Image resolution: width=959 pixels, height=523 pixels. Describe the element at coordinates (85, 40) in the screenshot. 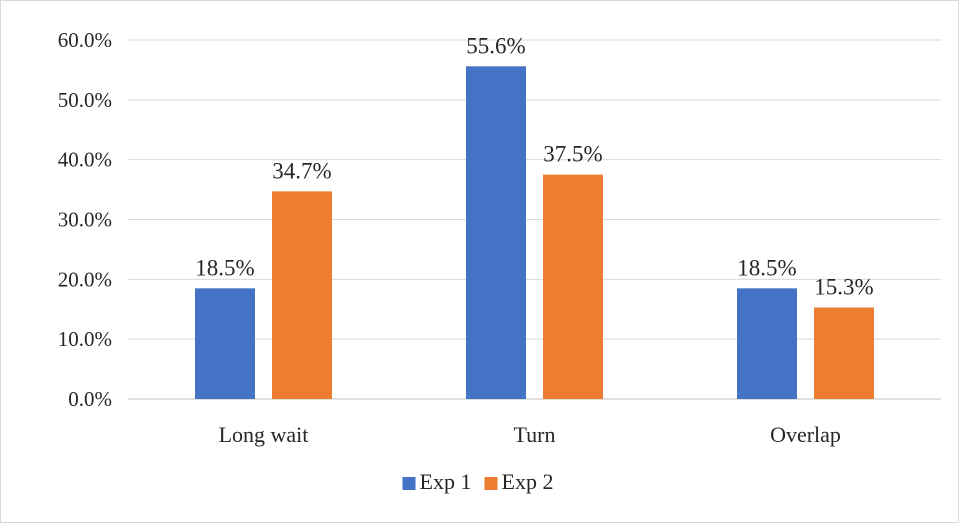

I see `y-tick-label: 60.0%` at that location.